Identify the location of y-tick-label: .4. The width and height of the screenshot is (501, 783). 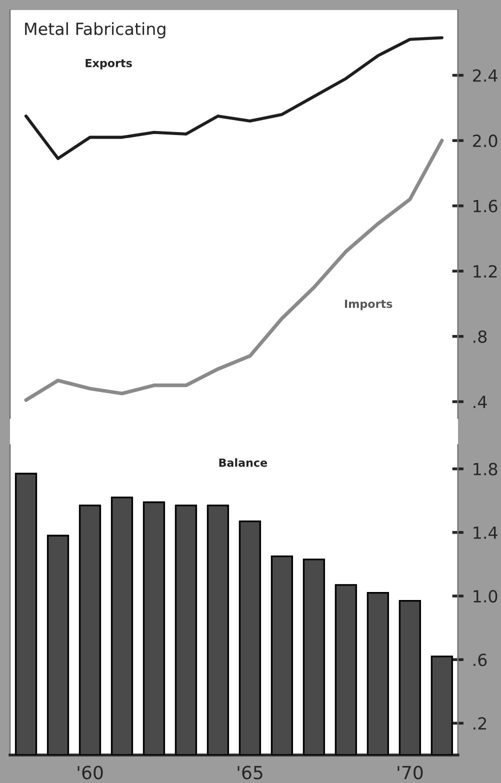
(480, 402).